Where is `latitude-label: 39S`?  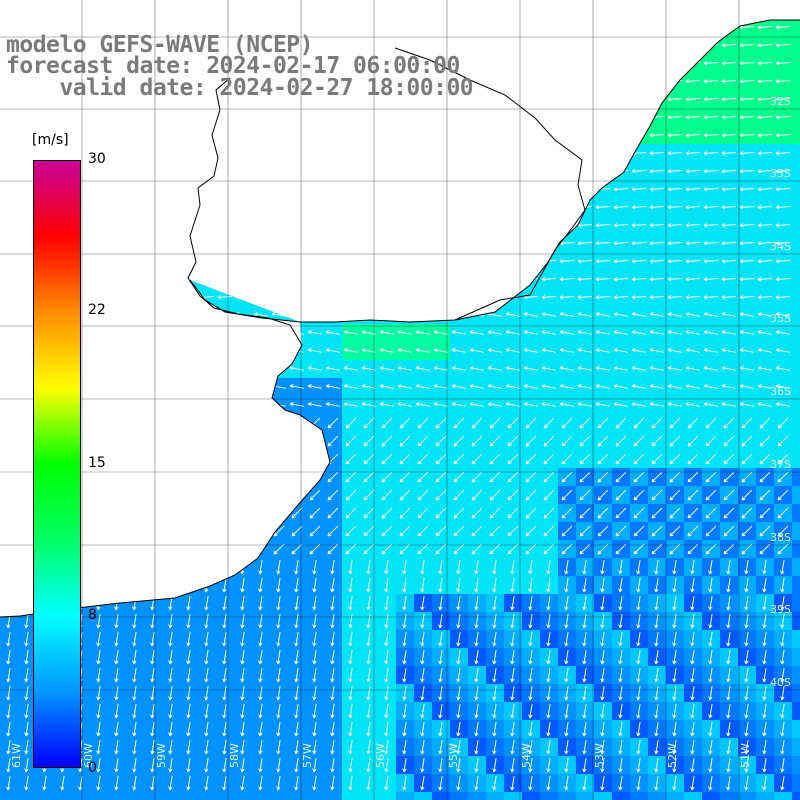 latitude-label: 39S is located at coordinates (780, 609).